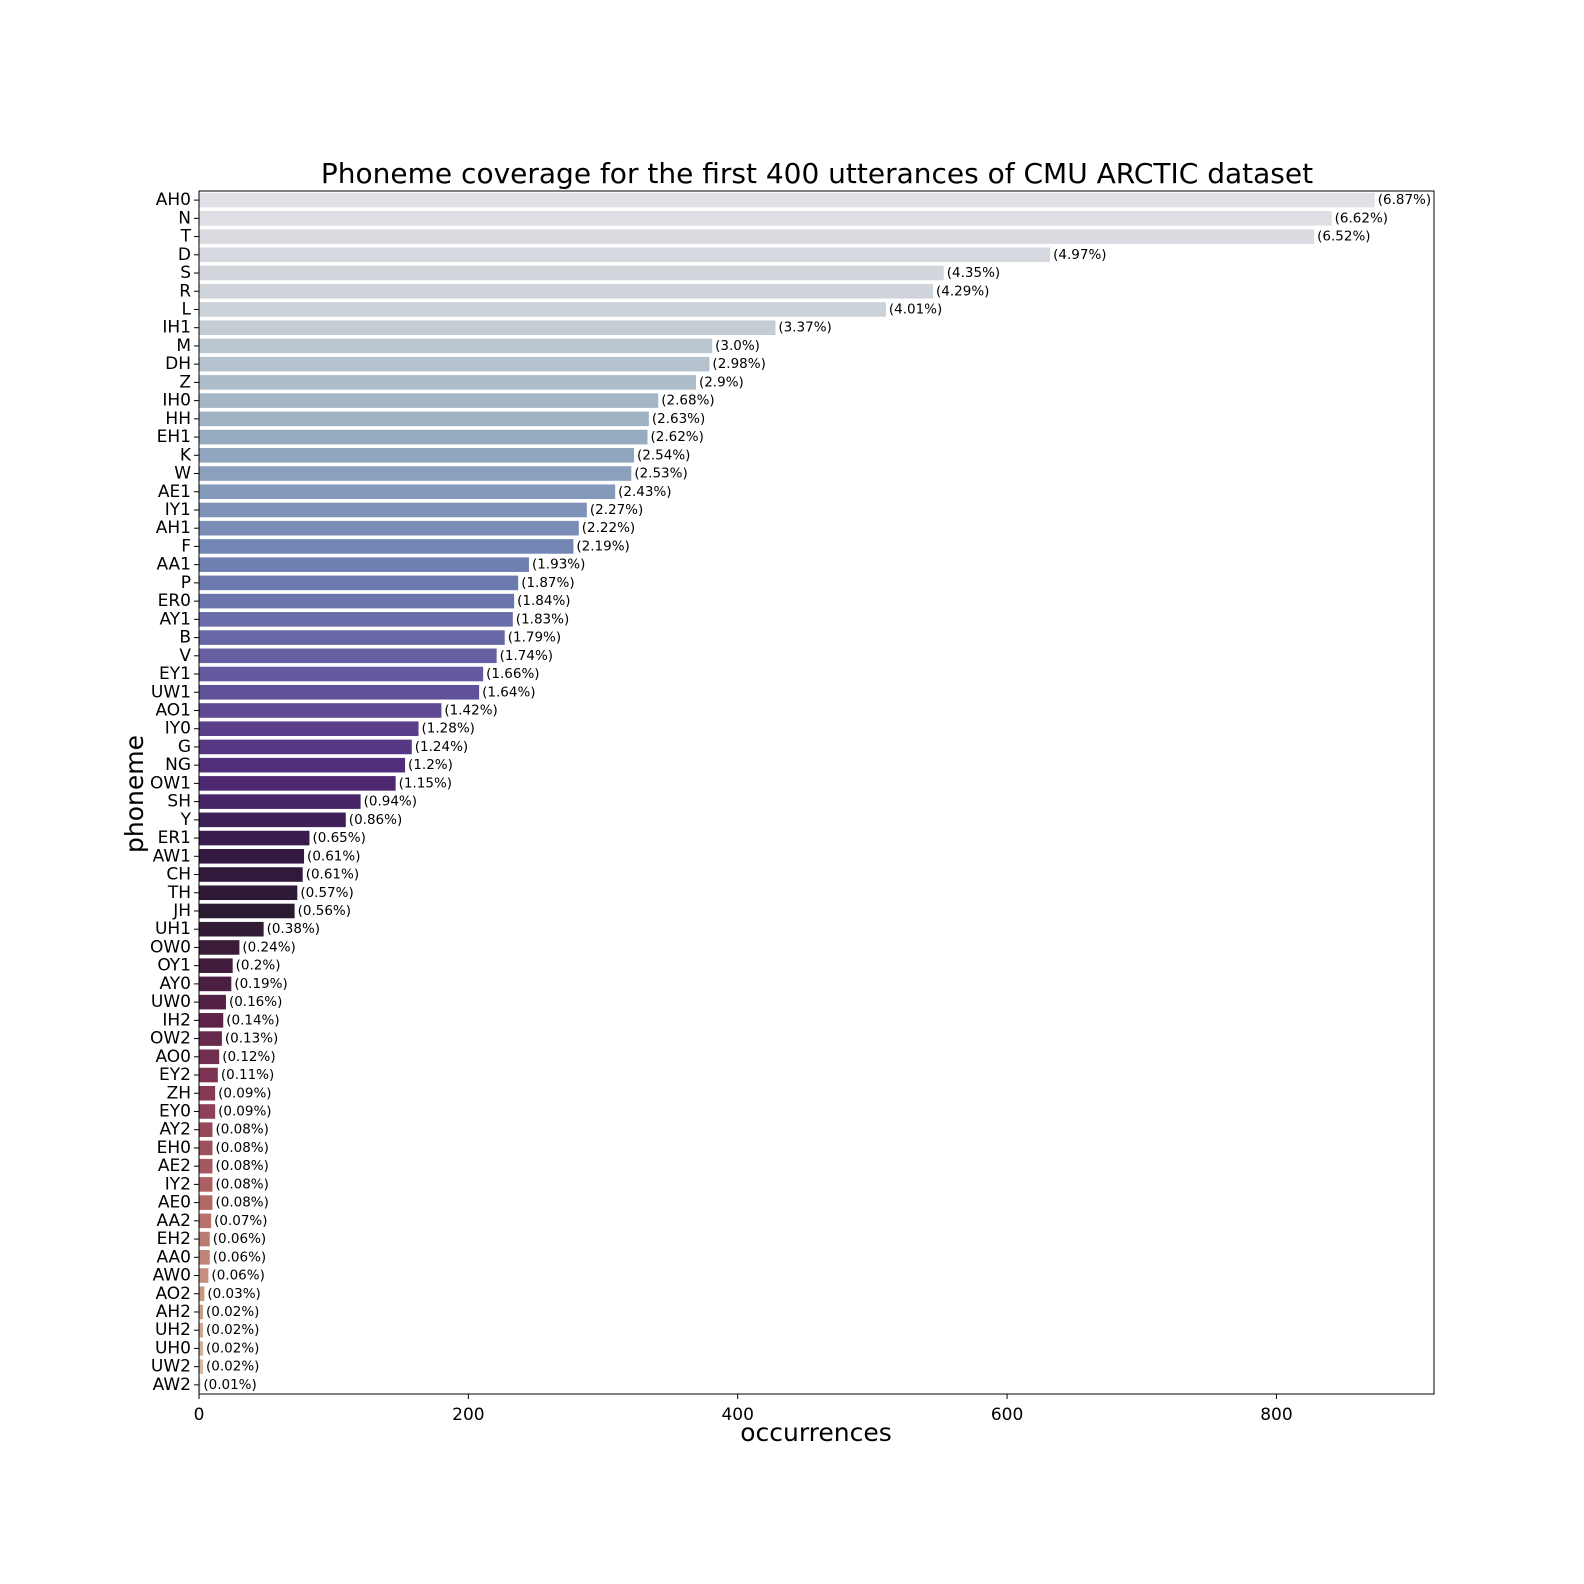 The width and height of the screenshot is (1584, 1584). What do you see at coordinates (185, 656) in the screenshot?
I see `y-tick-label: V` at bounding box center [185, 656].